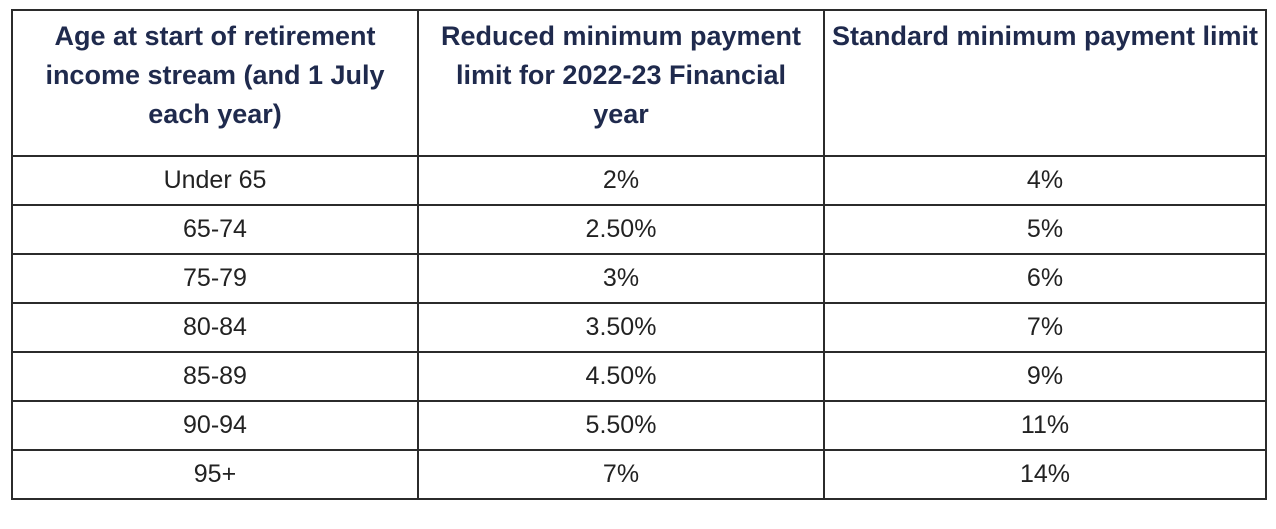 The width and height of the screenshot is (1276, 529). What do you see at coordinates (1045, 474) in the screenshot?
I see `standard-limit-cell: 14%` at bounding box center [1045, 474].